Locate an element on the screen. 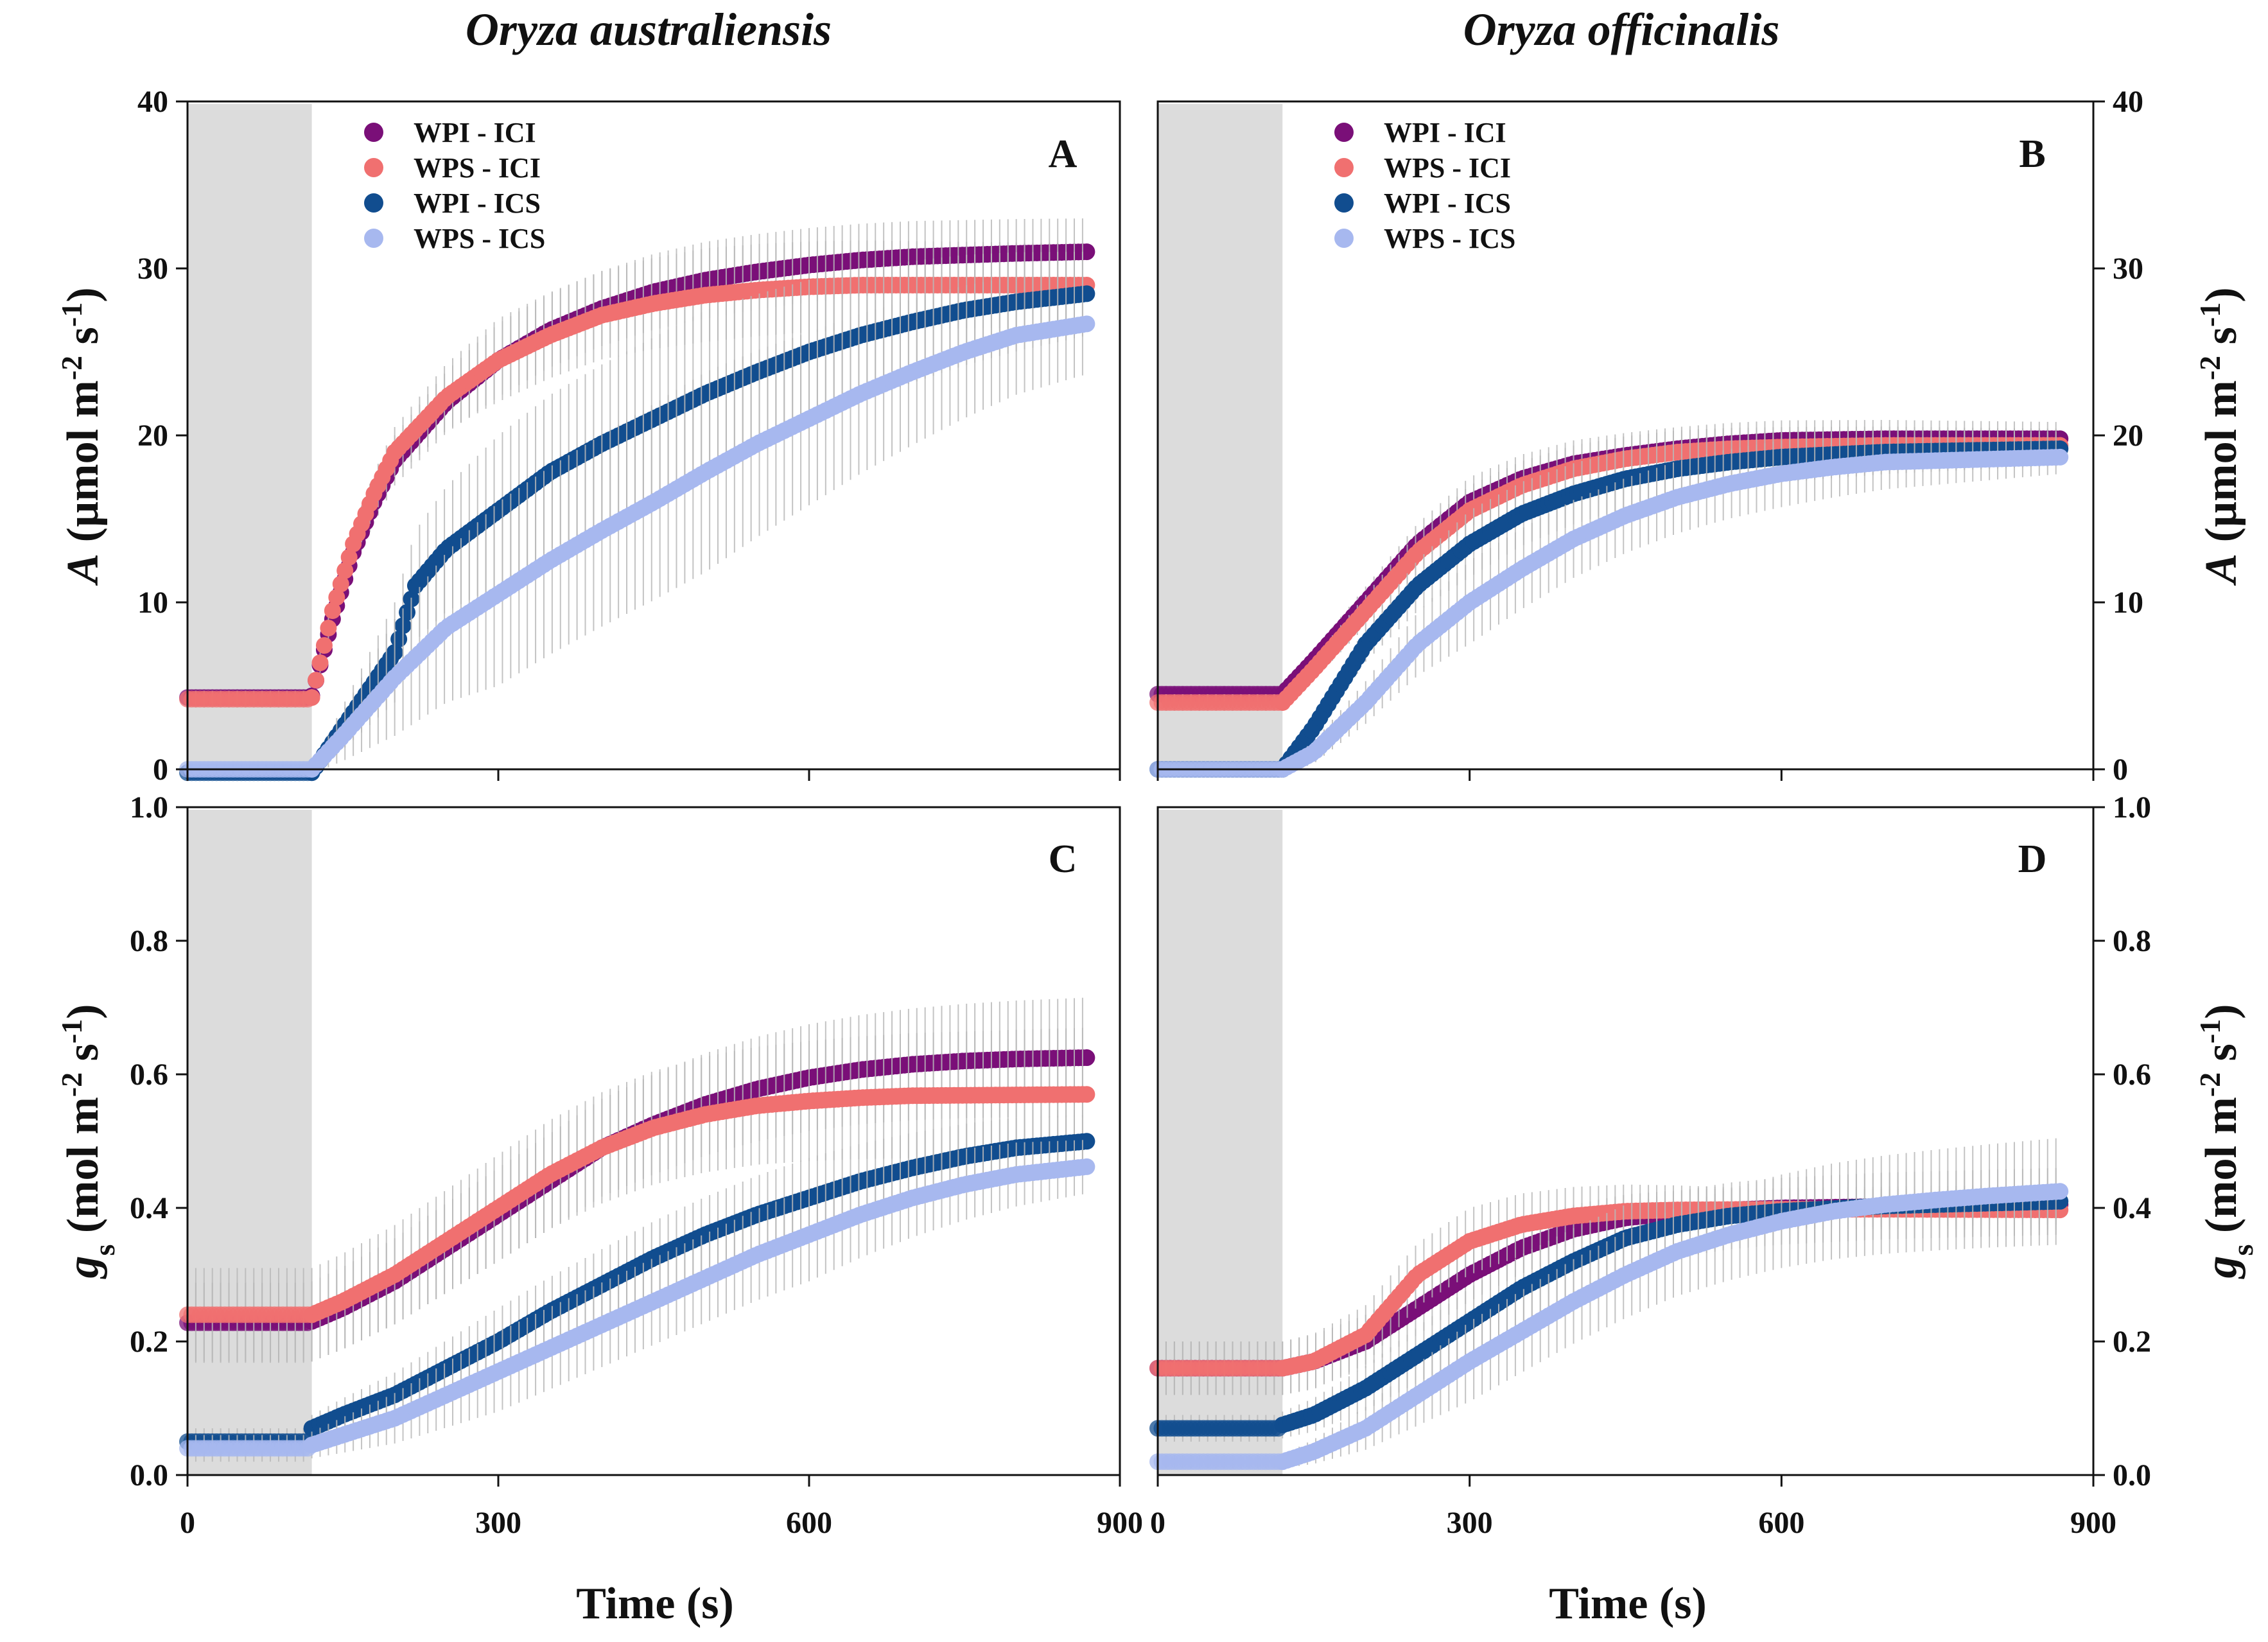 The width and height of the screenshot is (2268, 1642). y-tick-label: 0.8 is located at coordinates (149, 941).